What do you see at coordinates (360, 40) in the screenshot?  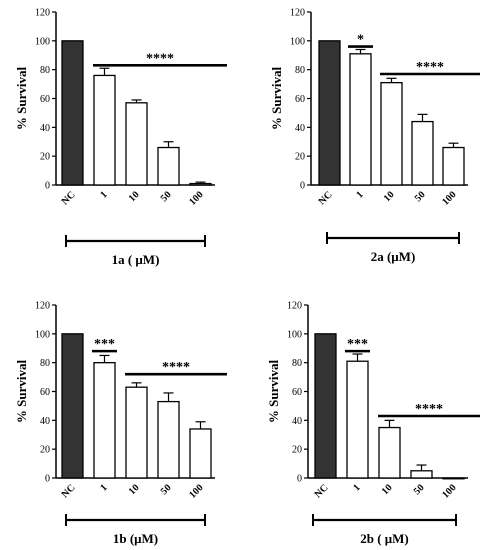 I see `significance-stars: *` at bounding box center [360, 40].